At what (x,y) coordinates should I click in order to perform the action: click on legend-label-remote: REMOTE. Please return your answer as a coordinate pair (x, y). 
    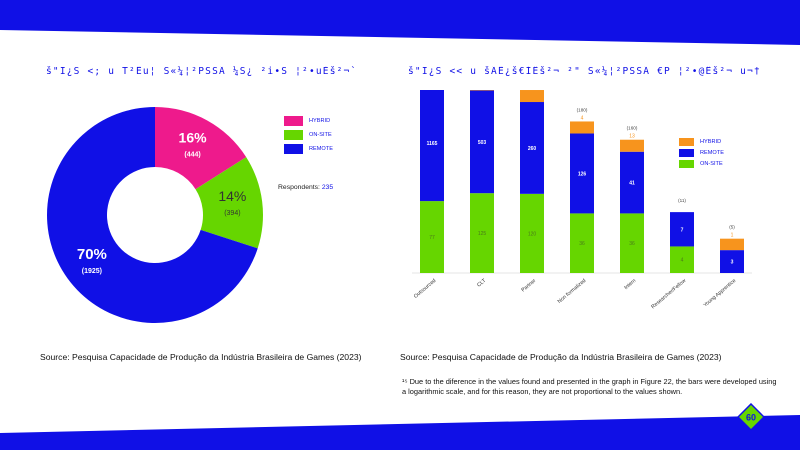
    Looking at the image, I should click on (321, 149).